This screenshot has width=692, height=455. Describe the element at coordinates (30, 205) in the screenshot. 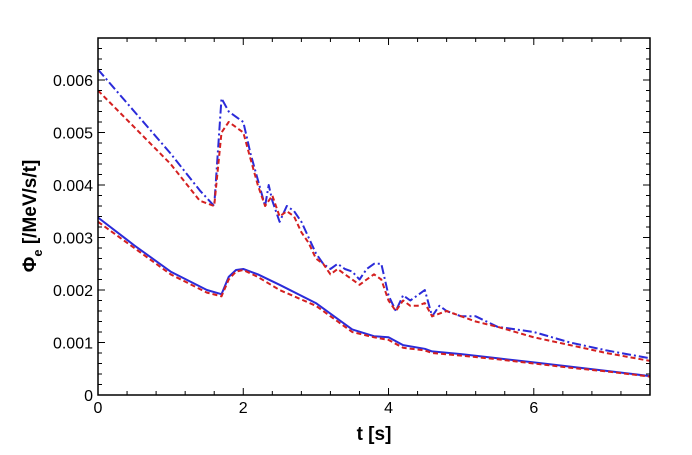

I see `y-axis-label-rest: [/MeV/s/t]` at that location.